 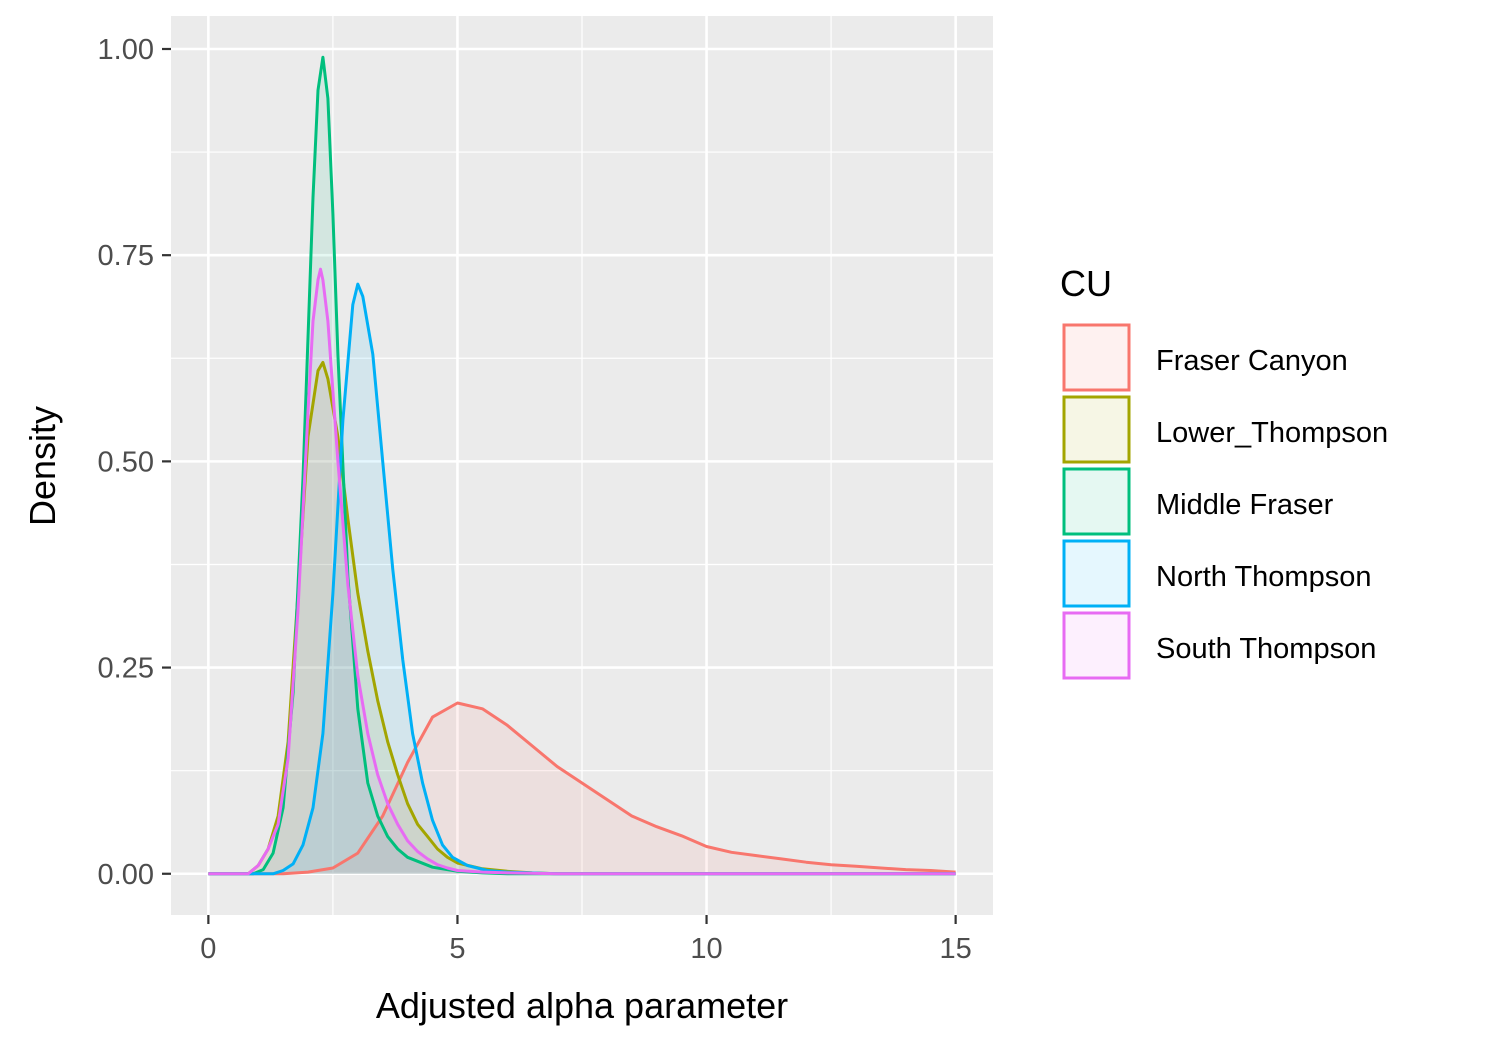 What do you see at coordinates (1245, 505) in the screenshot?
I see `legend-label-middle-fraser: Middle Fraser` at bounding box center [1245, 505].